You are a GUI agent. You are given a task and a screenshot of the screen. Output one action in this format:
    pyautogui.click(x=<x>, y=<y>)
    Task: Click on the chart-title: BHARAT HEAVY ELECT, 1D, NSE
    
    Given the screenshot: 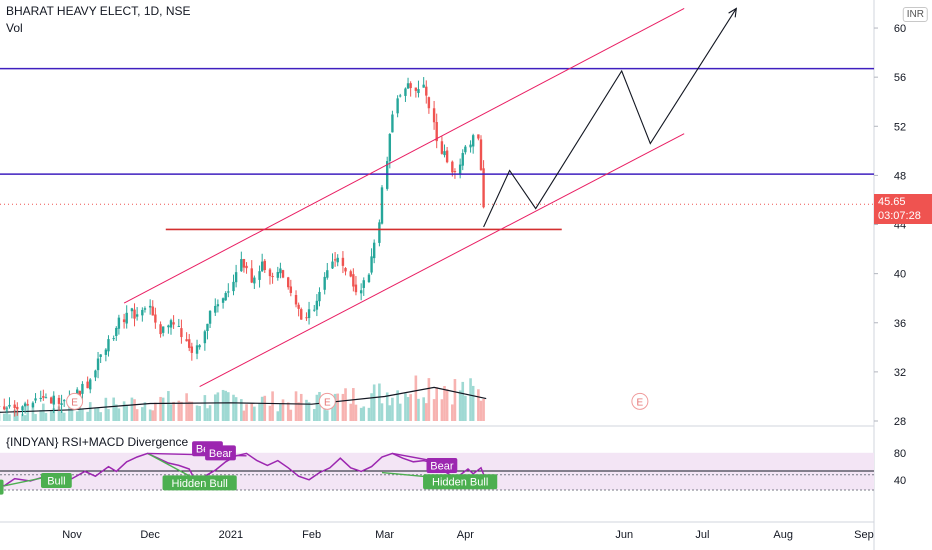 What is the action you would take?
    pyautogui.click(x=98, y=11)
    